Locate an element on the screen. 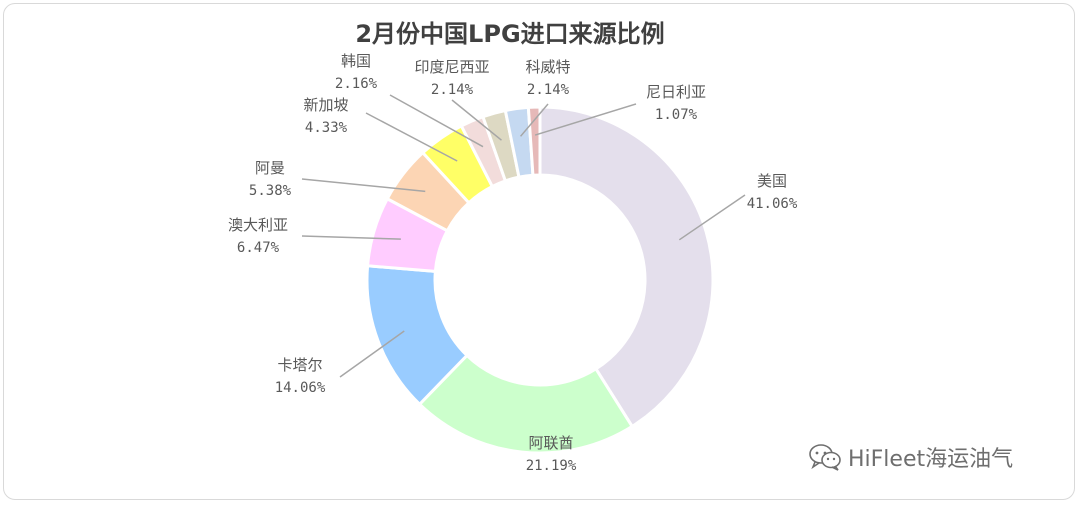 Image resolution: width=1080 pixels, height=505 pixels. watermark: HiFleet海运油气 is located at coordinates (910, 457).